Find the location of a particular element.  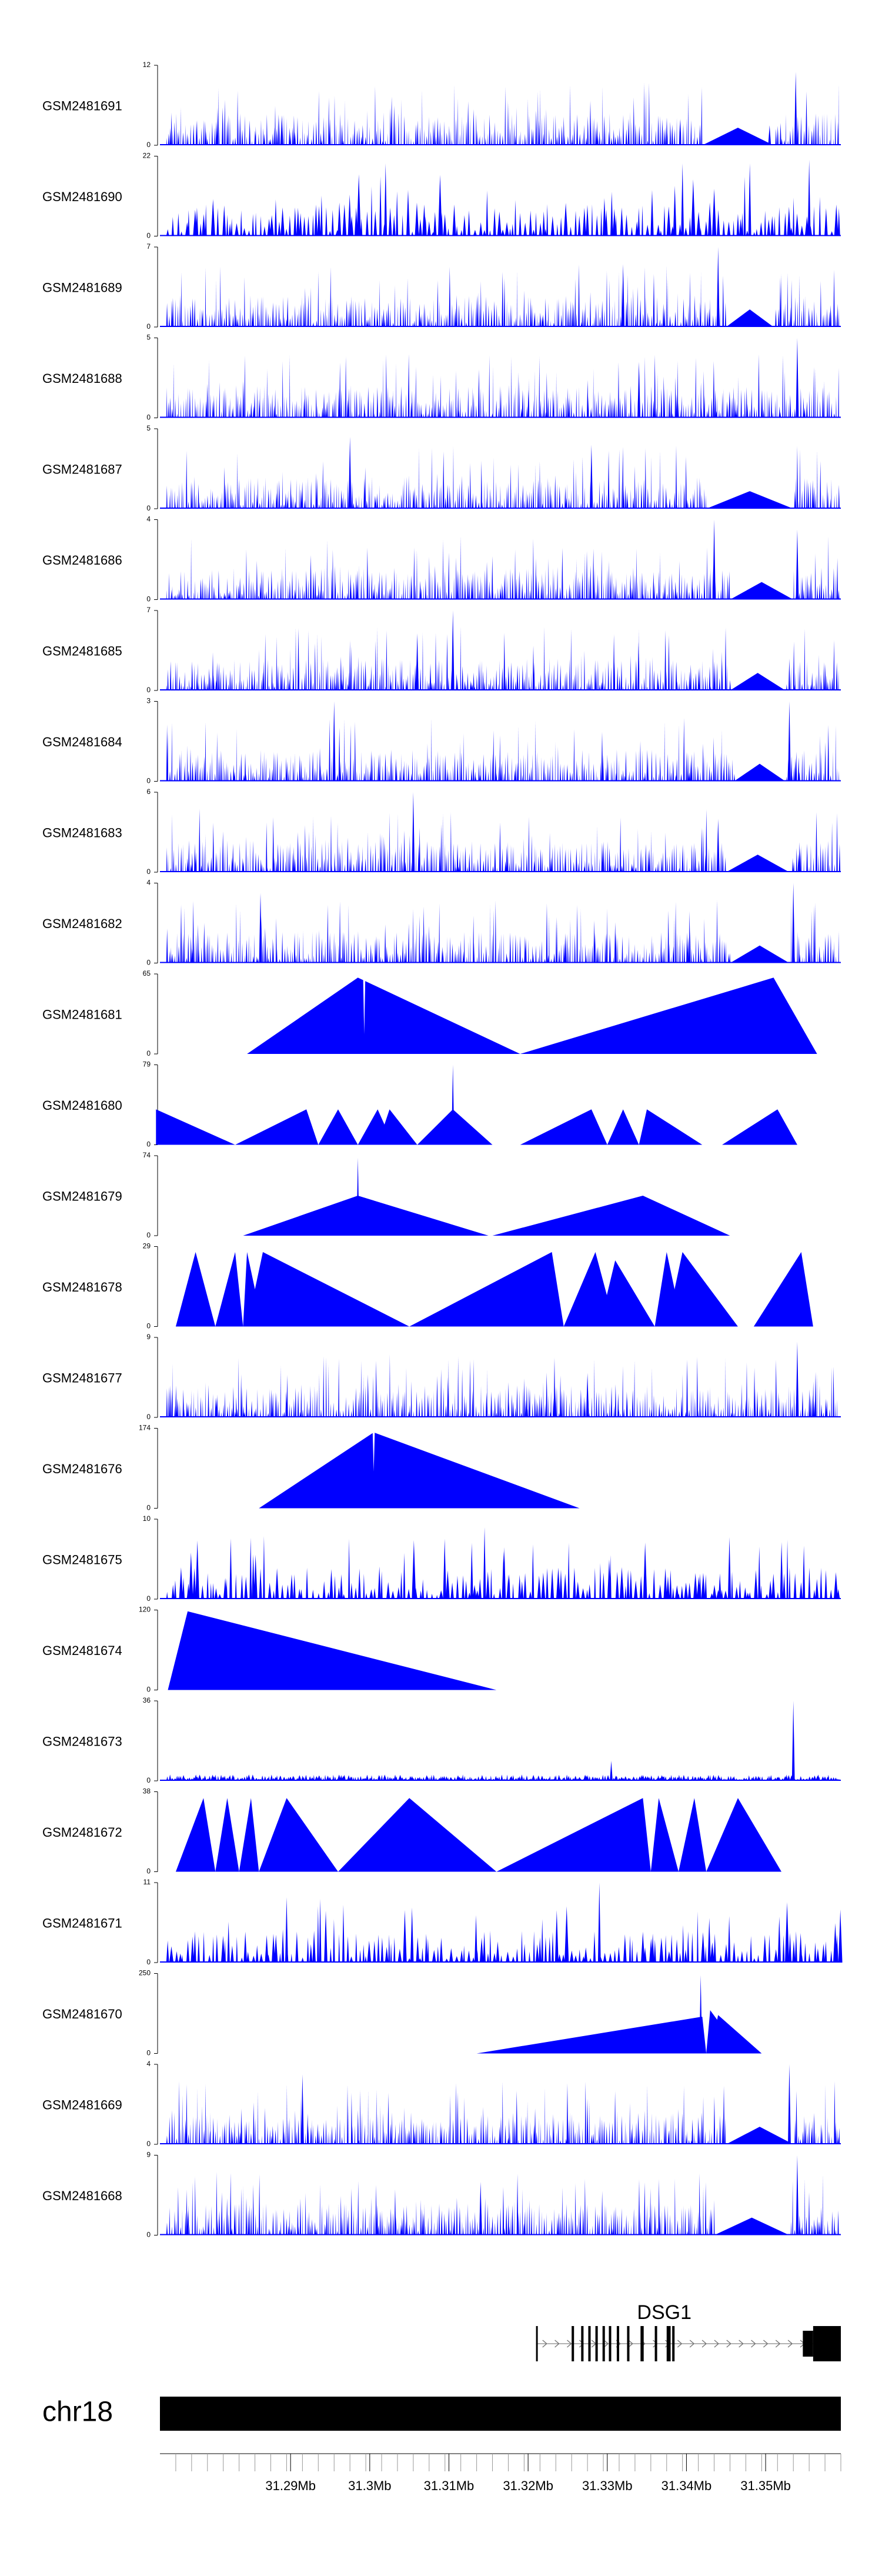

signal-baseline is located at coordinates (500, 144).